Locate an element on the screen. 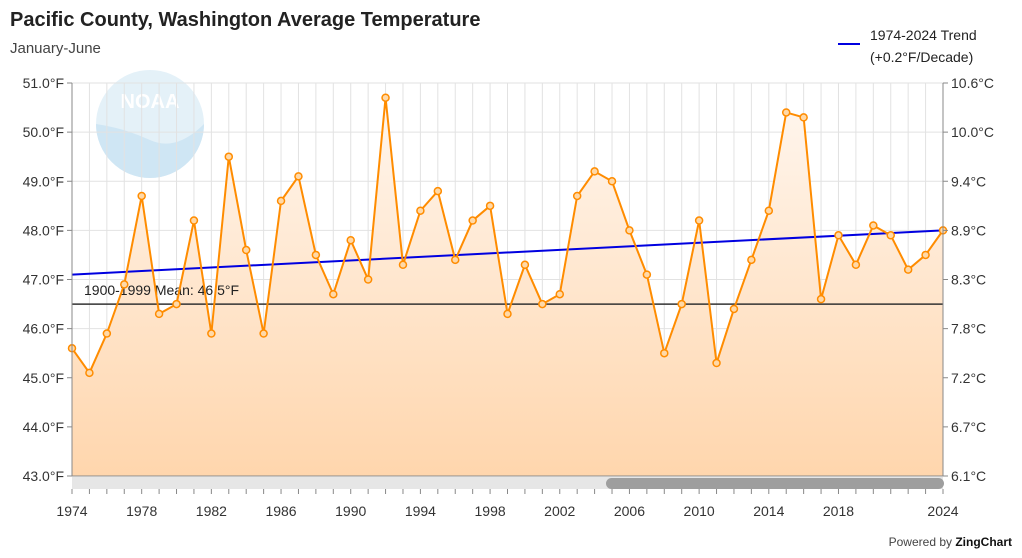  scroll-handle is located at coordinates (775, 483).